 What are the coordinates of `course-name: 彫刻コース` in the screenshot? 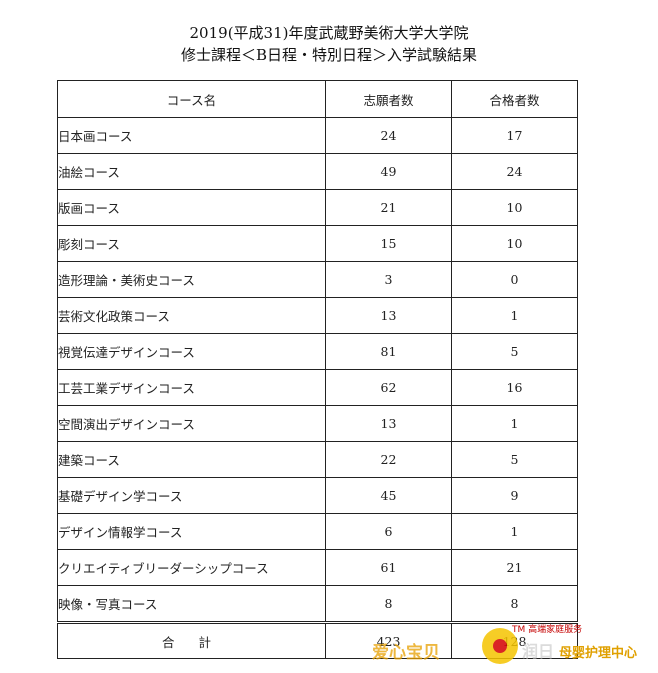 It's located at (191, 243).